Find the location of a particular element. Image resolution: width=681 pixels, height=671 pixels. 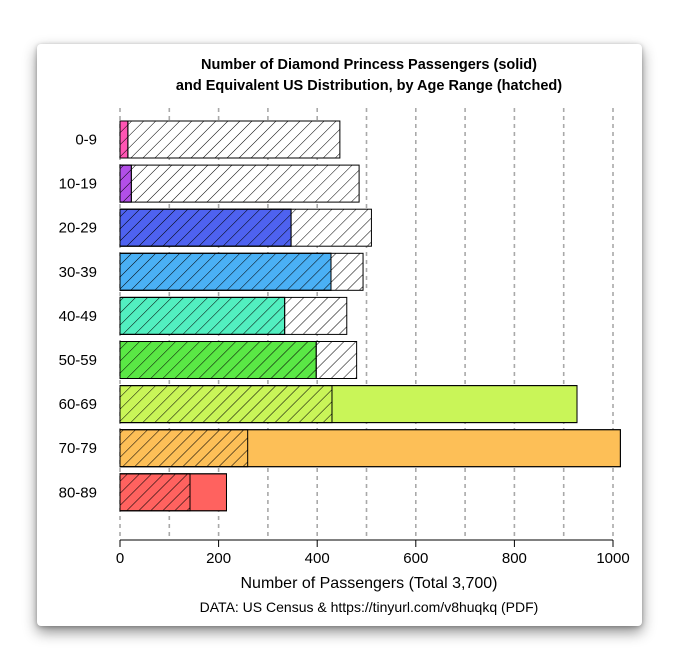

x-axis-label: Number of Passengers (Total 3,700) is located at coordinates (368, 583).